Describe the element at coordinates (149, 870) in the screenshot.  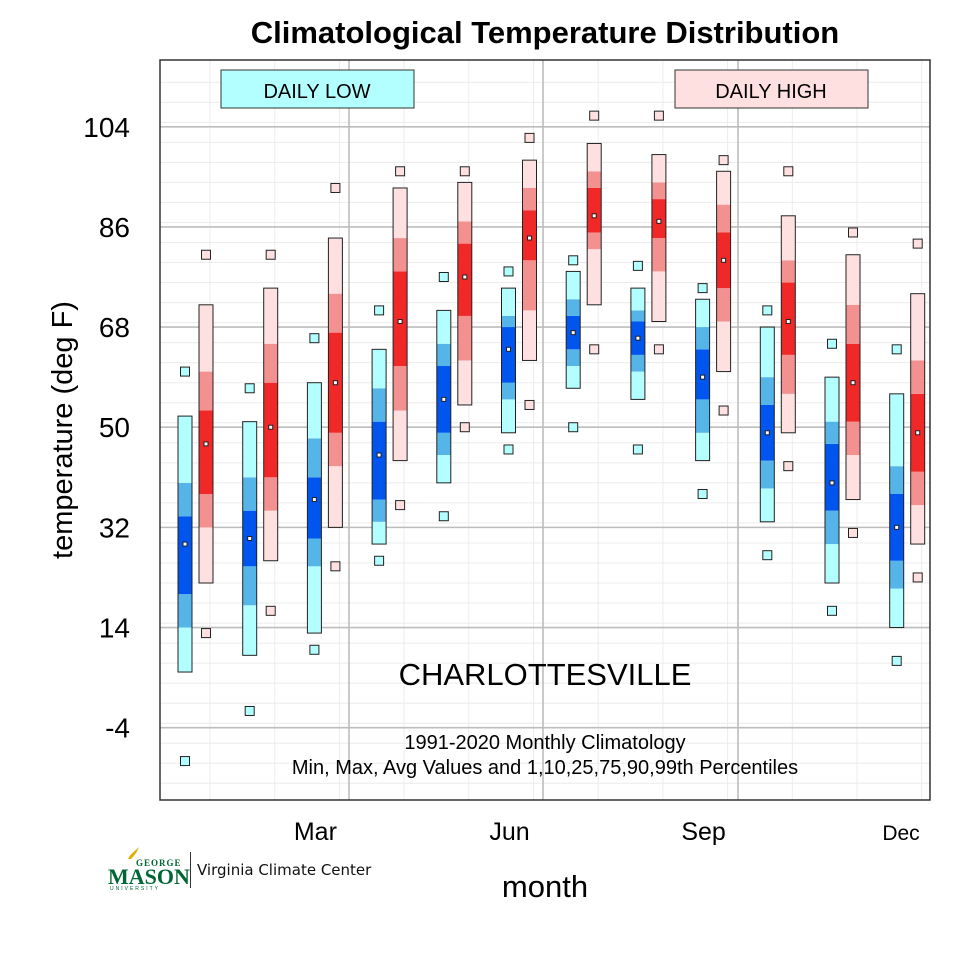
I see `george-mason-logo: GEORGE MASON UNIVERSITY` at that location.